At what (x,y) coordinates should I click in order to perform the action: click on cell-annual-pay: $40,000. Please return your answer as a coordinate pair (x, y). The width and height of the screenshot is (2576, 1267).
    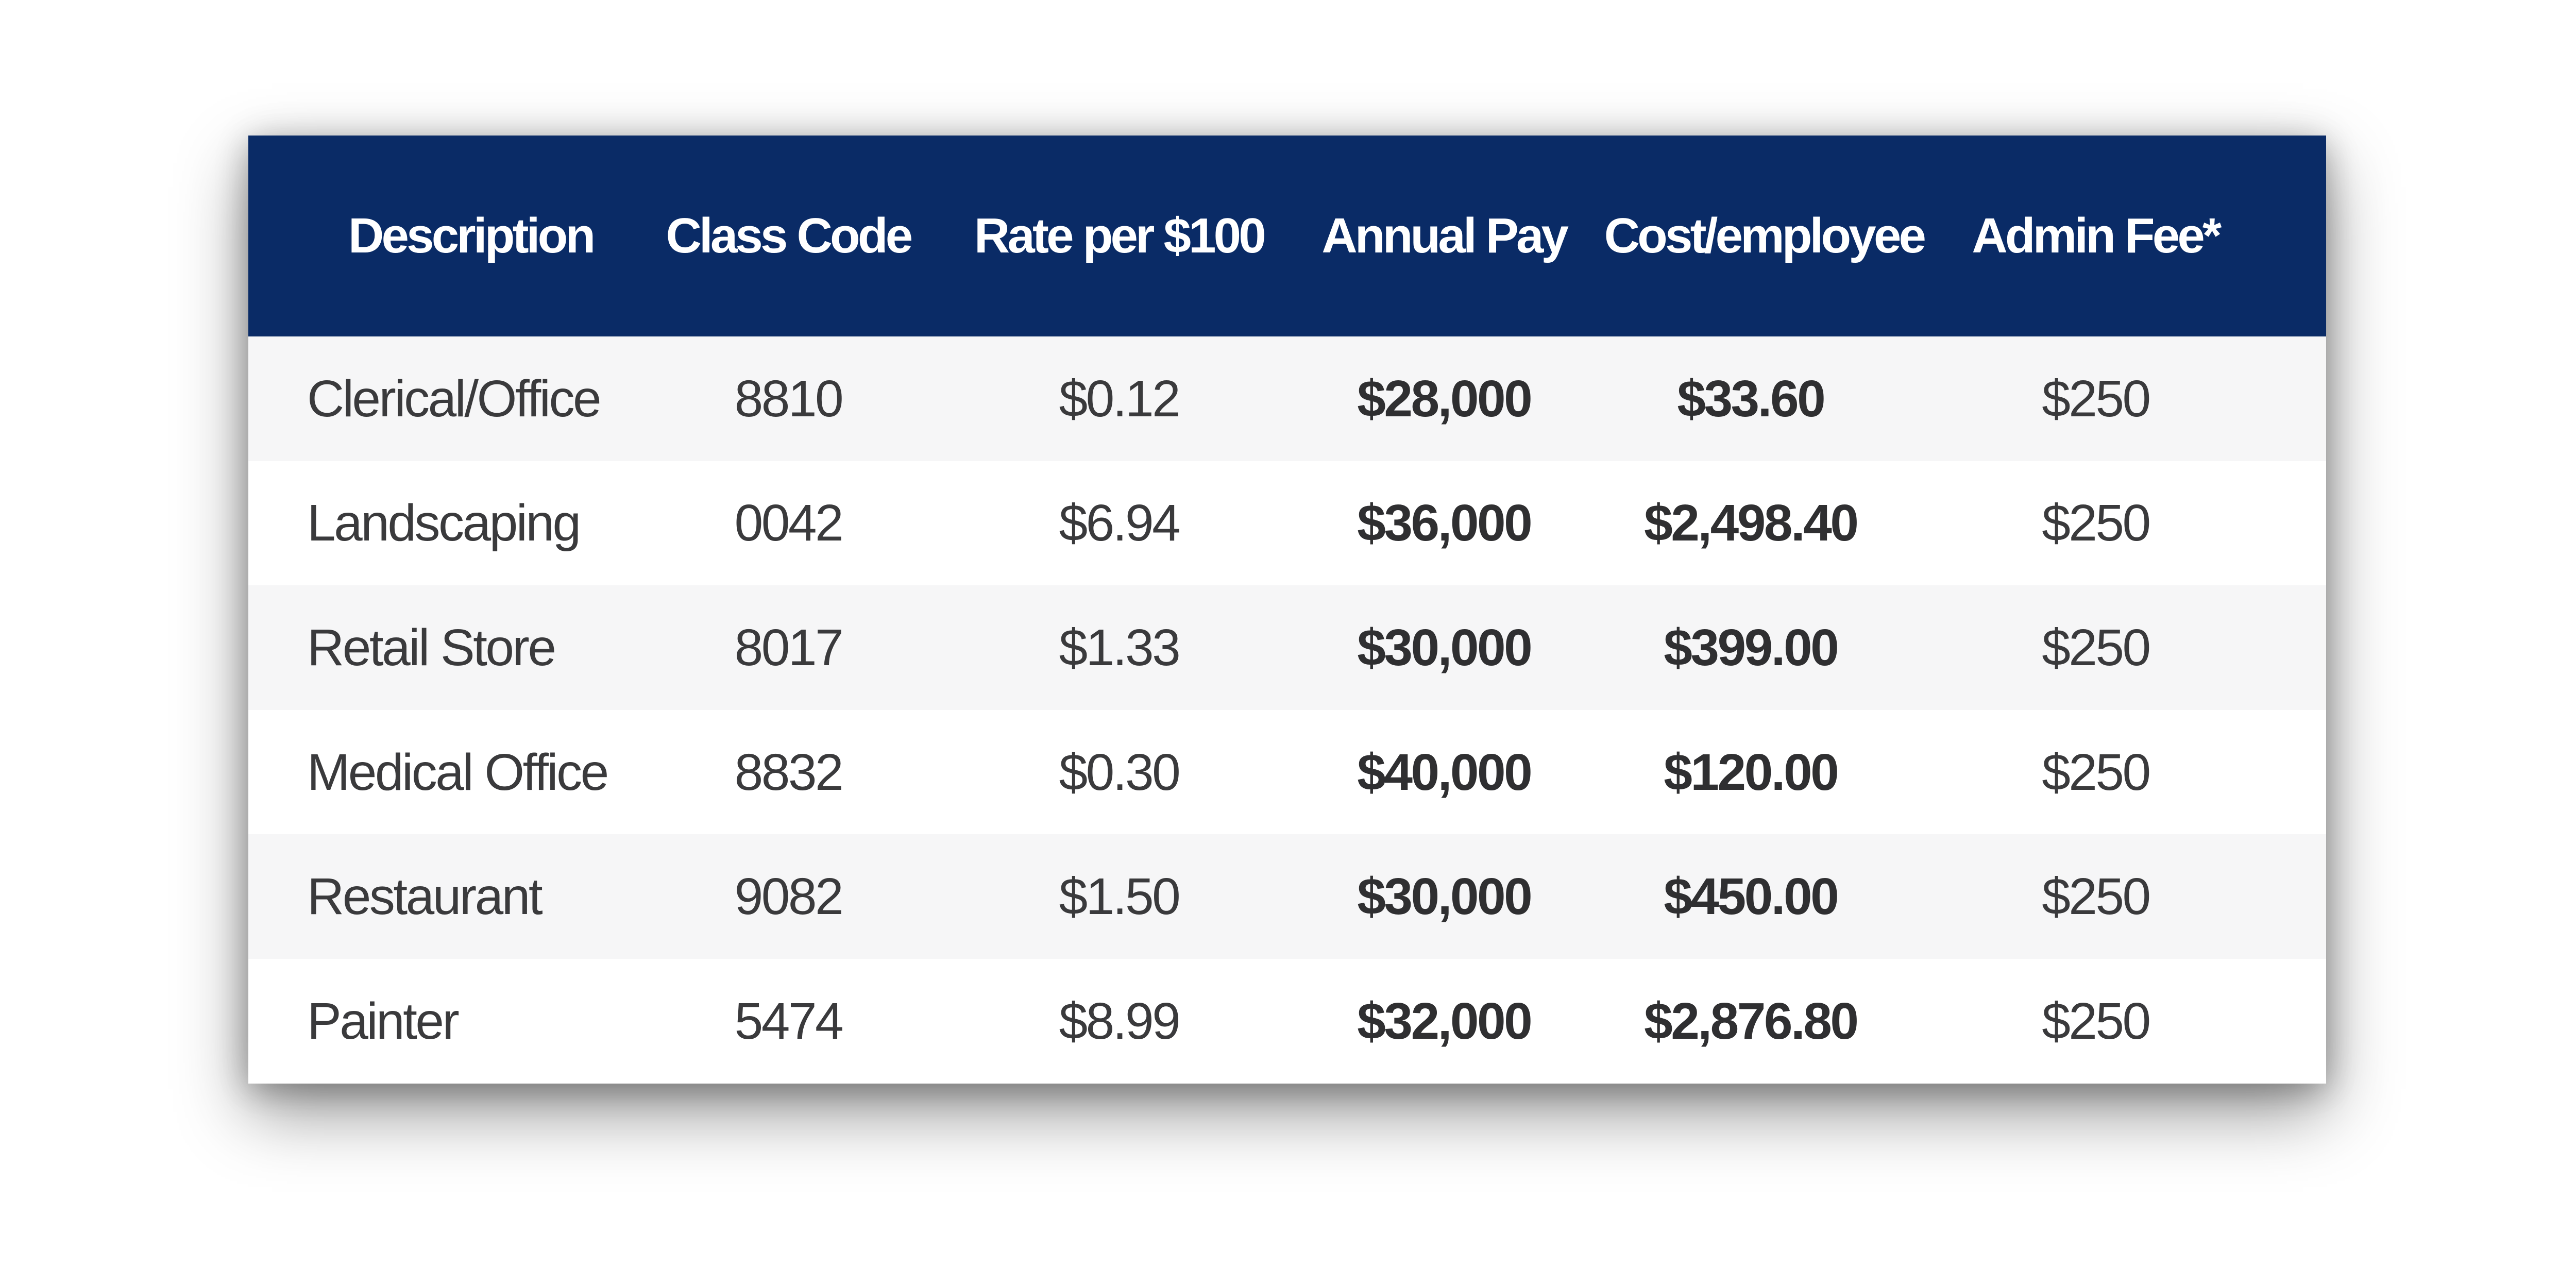
    Looking at the image, I should click on (1444, 772).